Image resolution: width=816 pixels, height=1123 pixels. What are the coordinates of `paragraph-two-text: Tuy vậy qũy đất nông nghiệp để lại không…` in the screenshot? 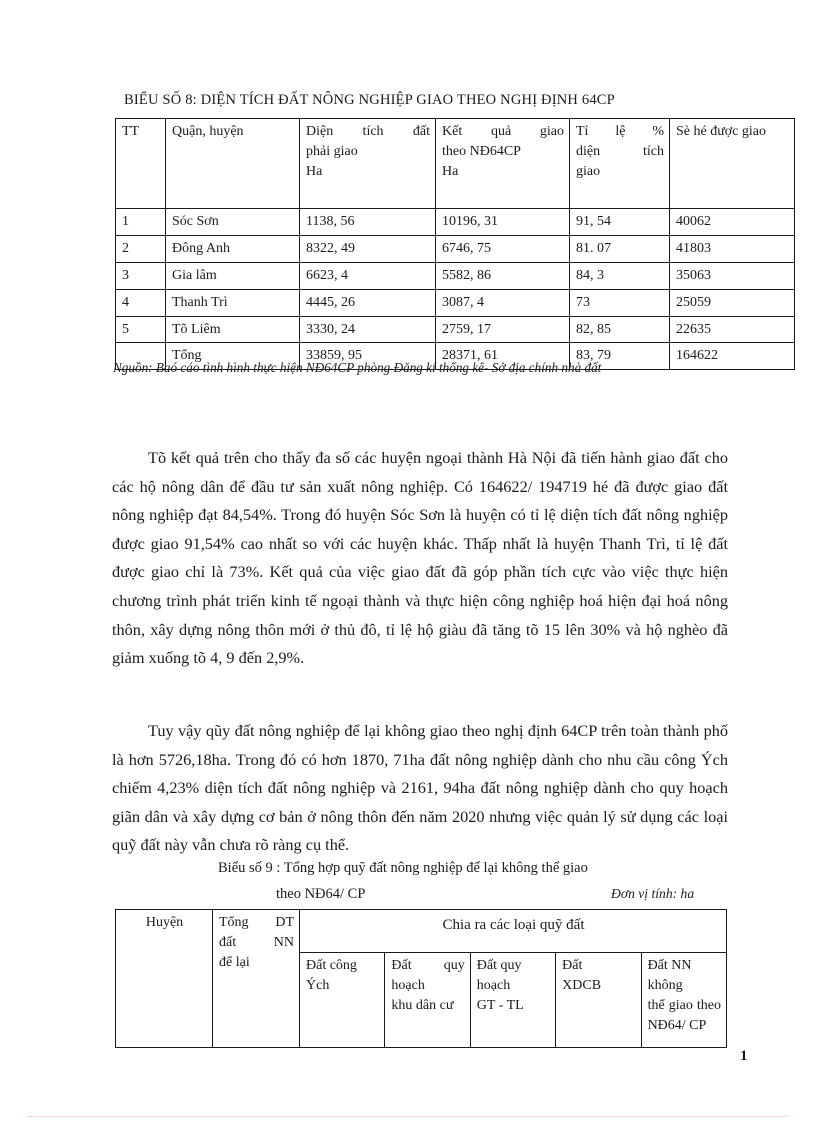 It's located at (420, 788).